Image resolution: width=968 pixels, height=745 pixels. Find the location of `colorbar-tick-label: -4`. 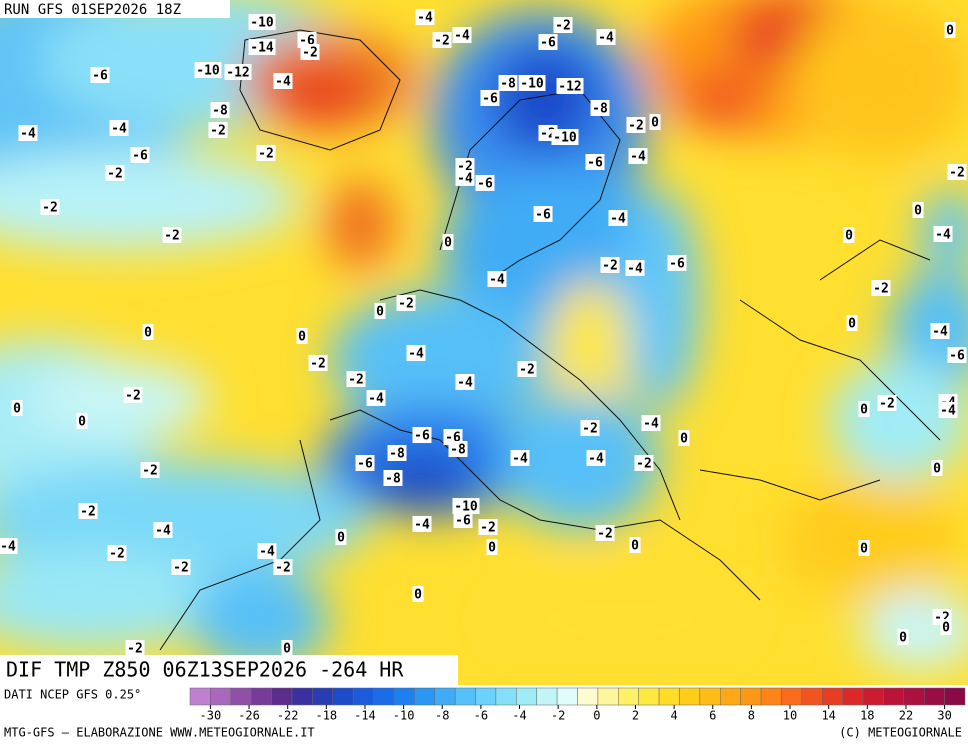

colorbar-tick-label: -4 is located at coordinates (519, 716).